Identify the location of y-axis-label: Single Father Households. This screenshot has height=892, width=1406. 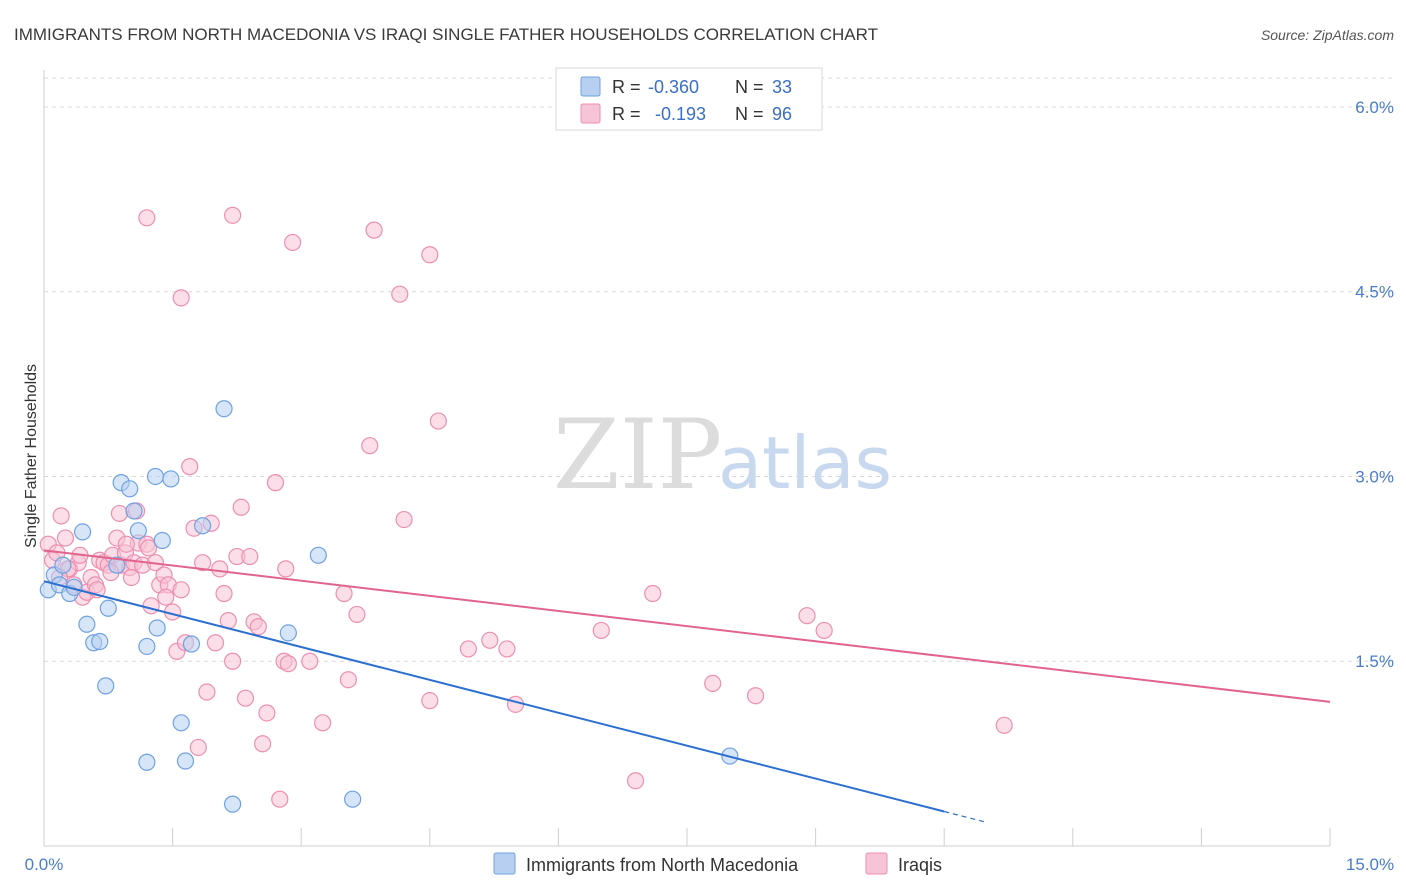
(31, 456).